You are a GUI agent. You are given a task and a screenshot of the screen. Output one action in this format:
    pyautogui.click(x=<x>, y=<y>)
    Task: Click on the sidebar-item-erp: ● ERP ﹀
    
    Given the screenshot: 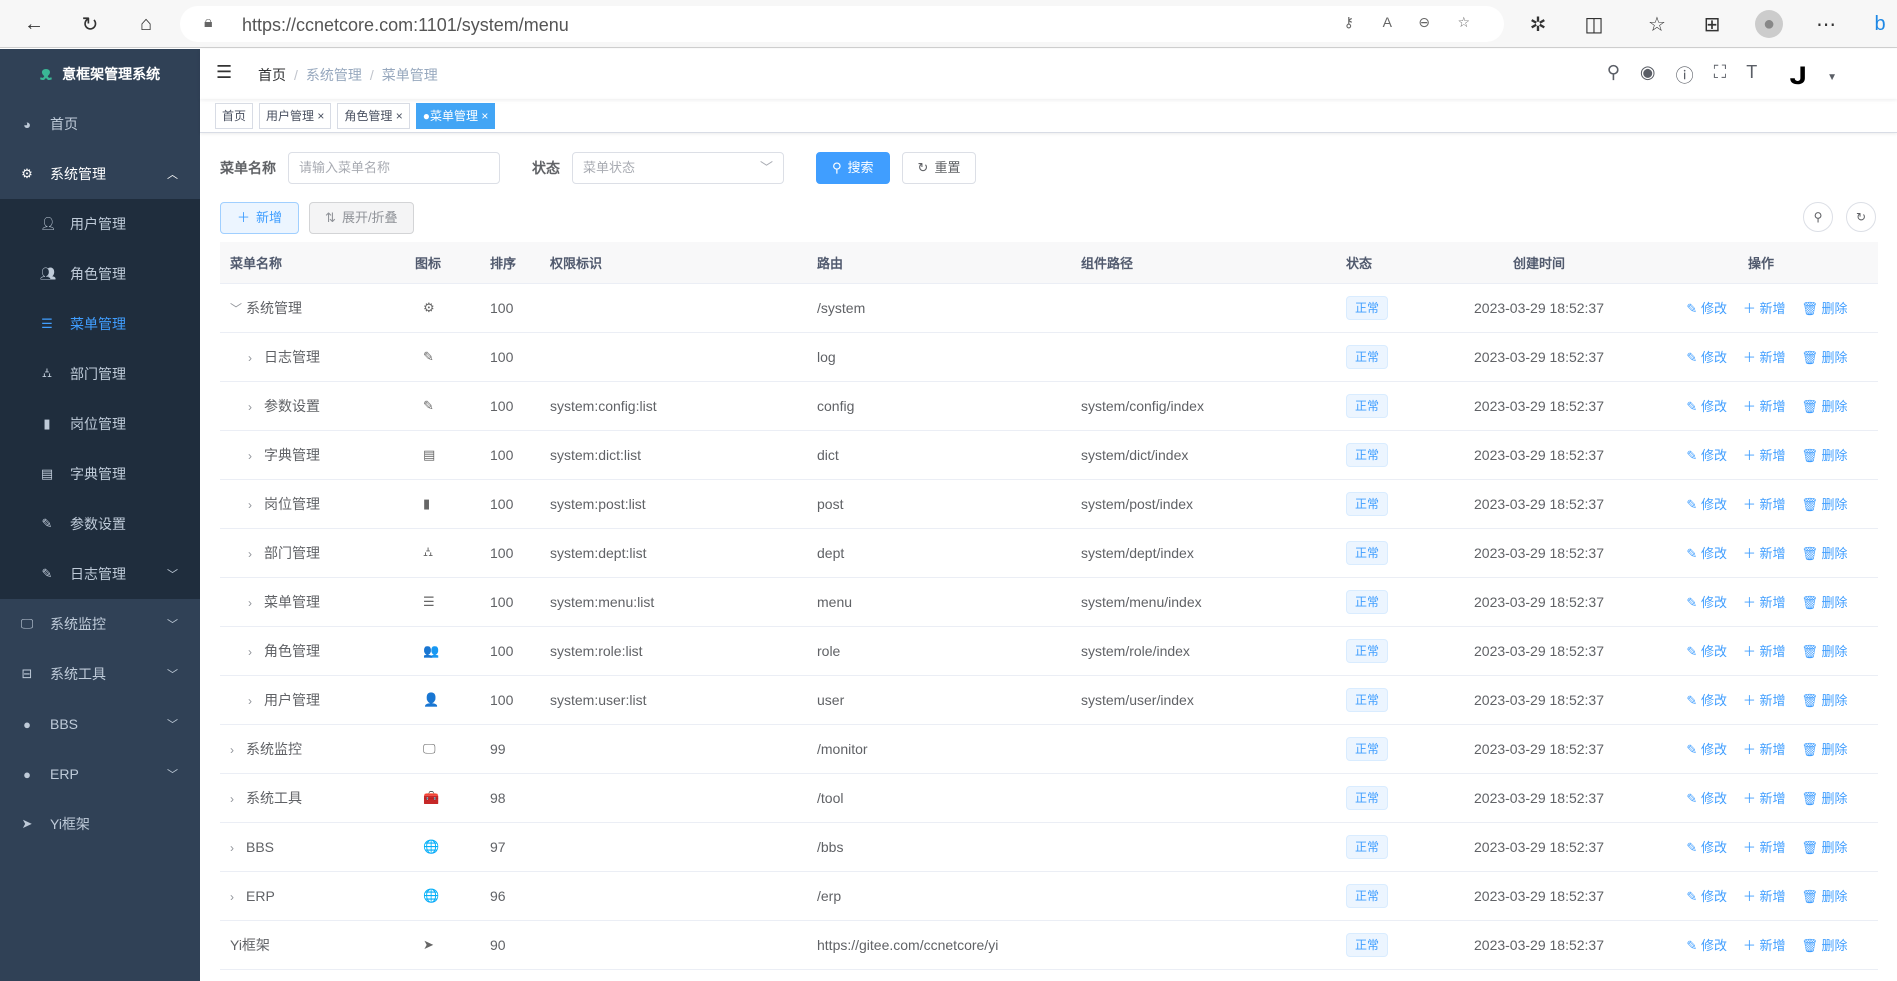 What is the action you would take?
    pyautogui.click(x=100, y=774)
    